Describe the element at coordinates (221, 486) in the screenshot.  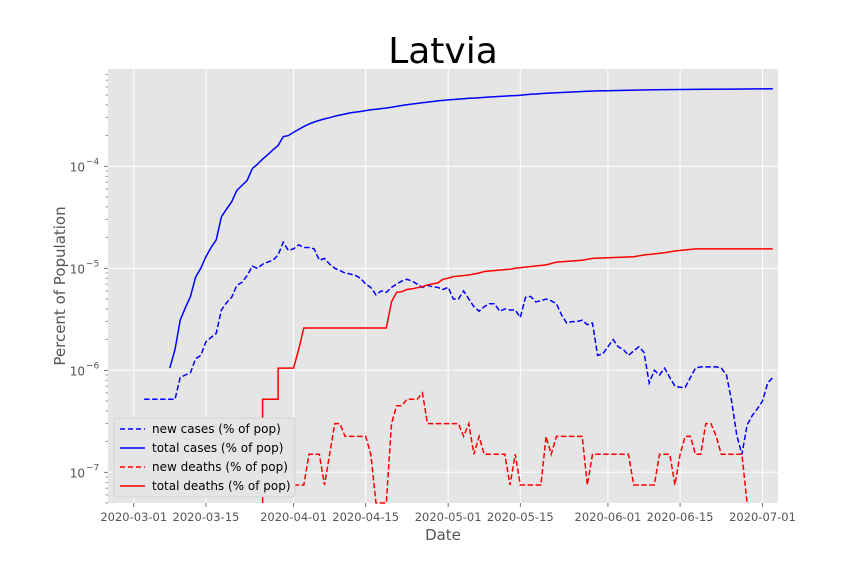
I see `legend-label-total-deaths: total deaths (% of pop)` at that location.